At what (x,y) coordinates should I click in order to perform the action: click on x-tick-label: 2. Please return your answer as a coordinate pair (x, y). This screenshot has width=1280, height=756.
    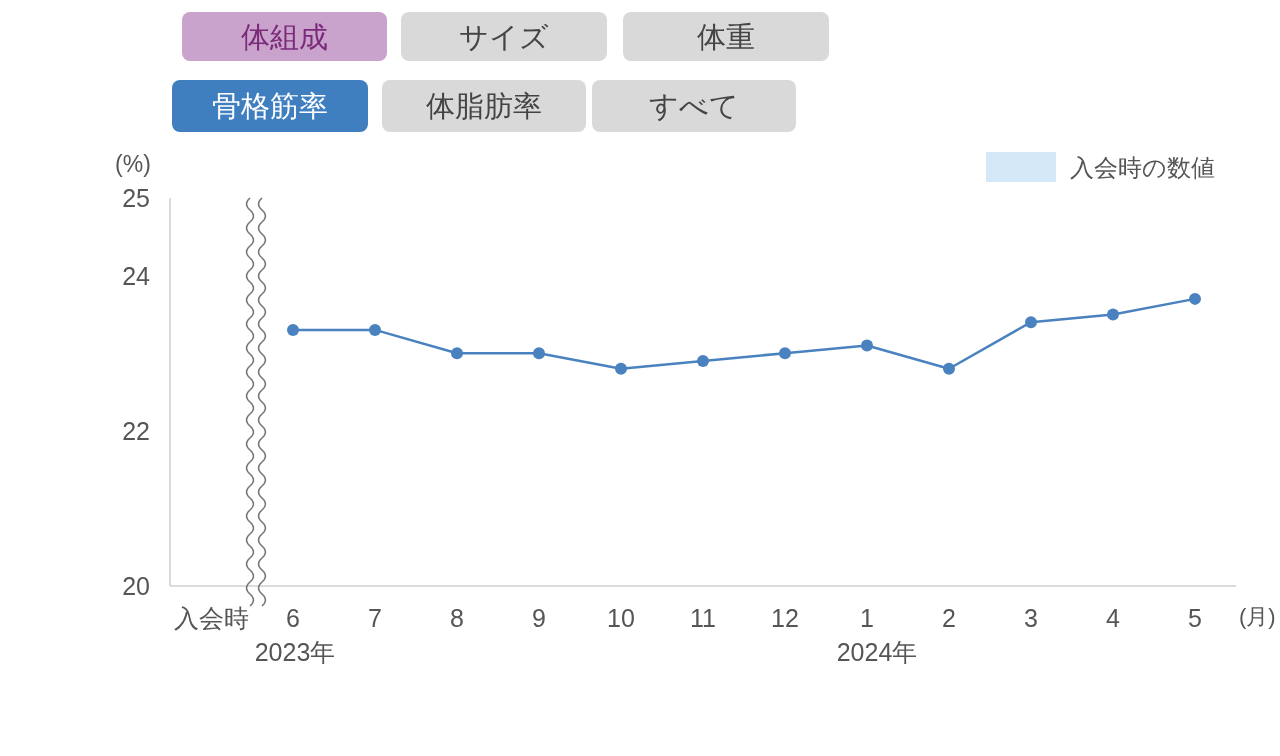
    Looking at the image, I should click on (949, 618).